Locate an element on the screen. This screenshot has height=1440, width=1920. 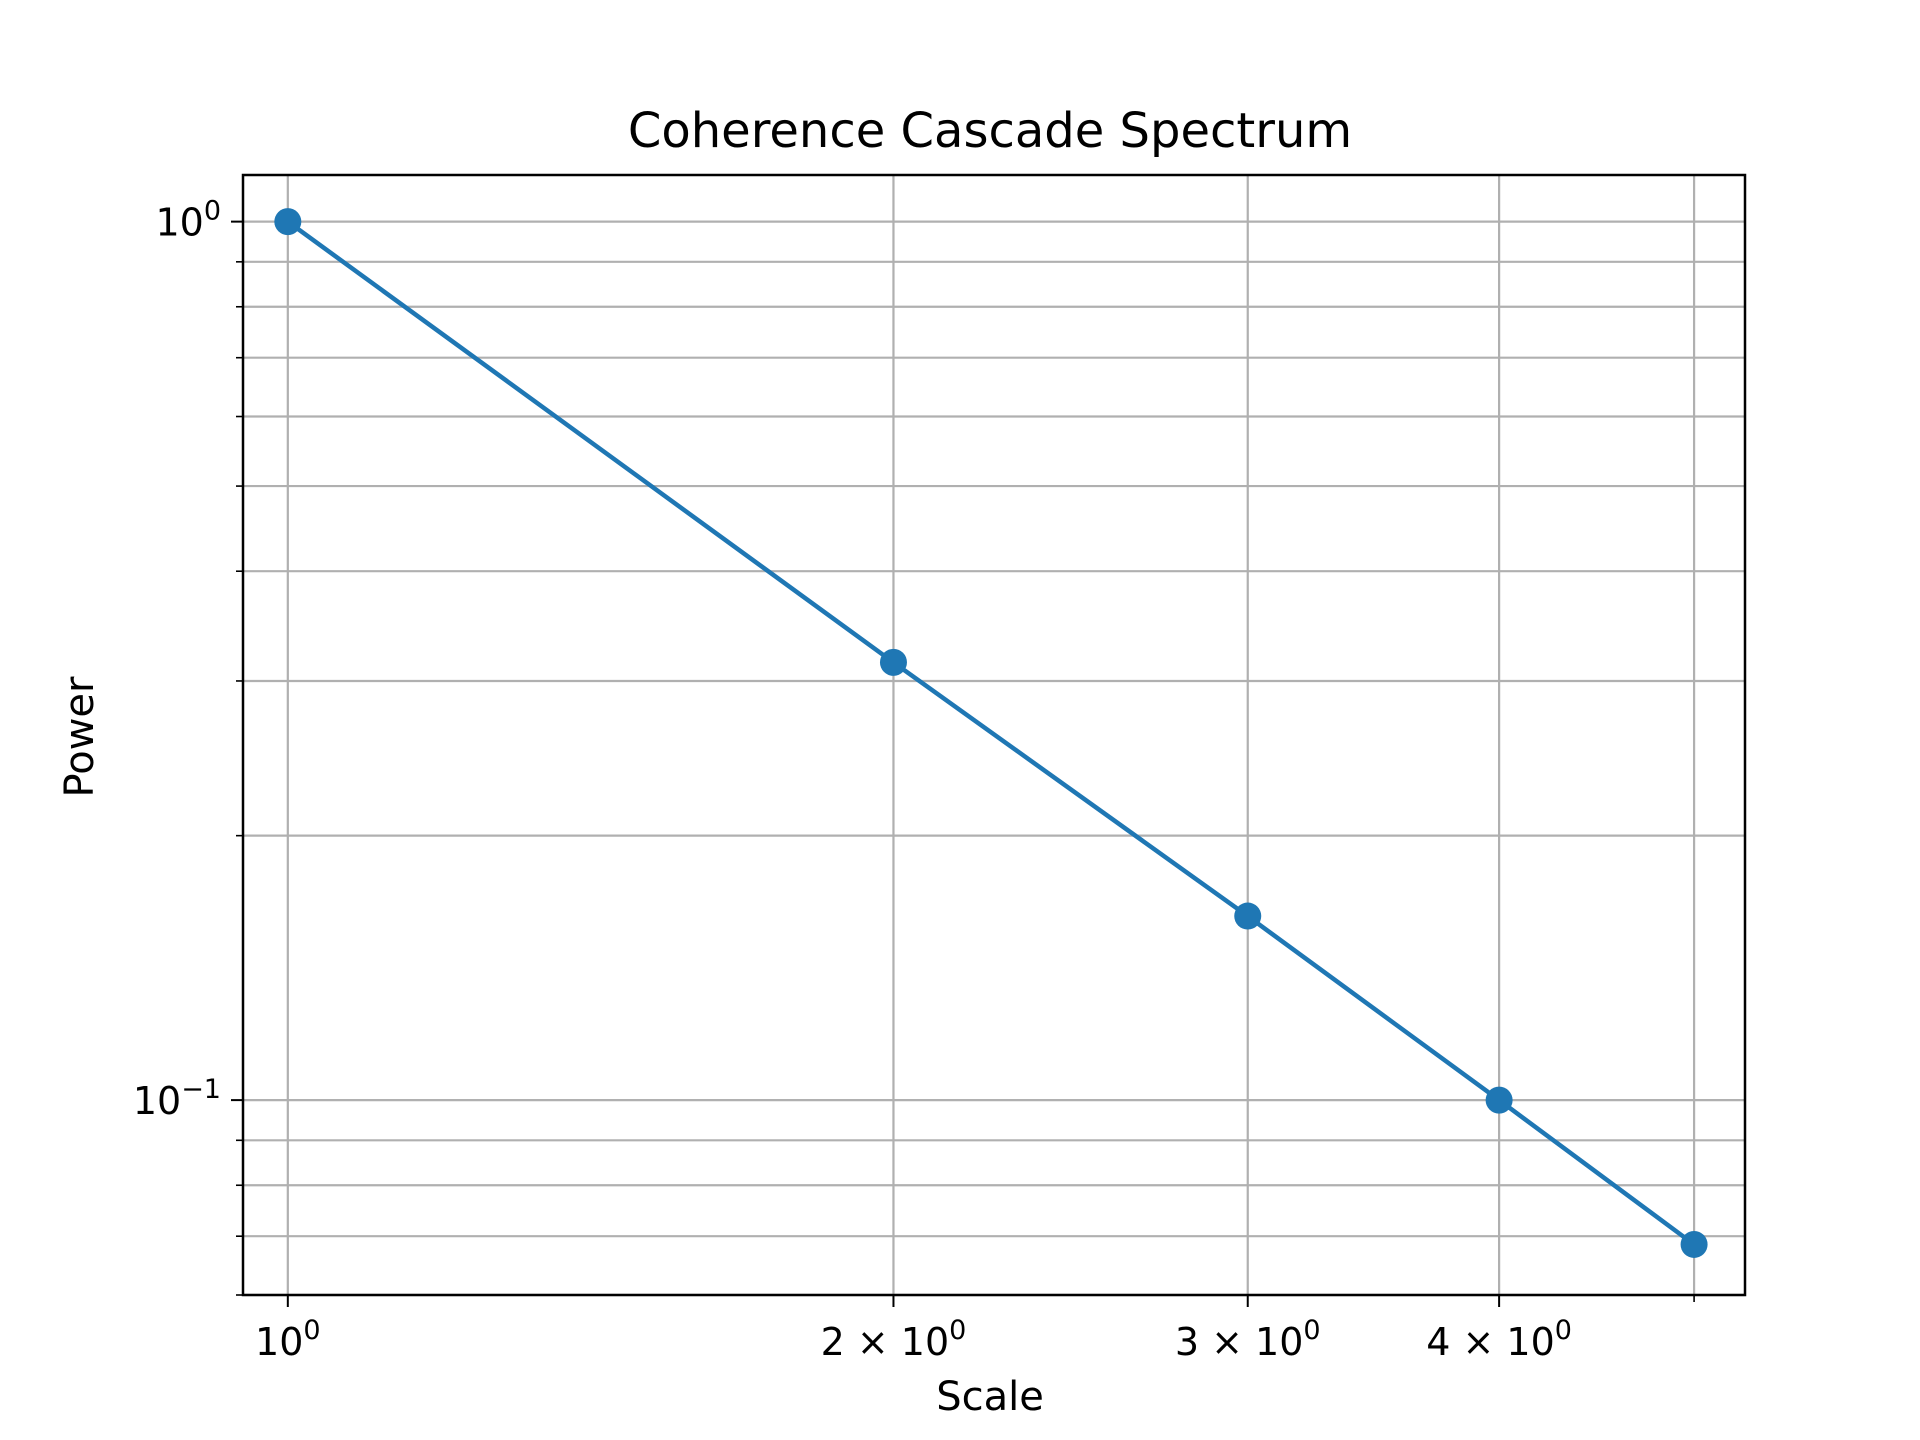
y-tick-label: 10⁰ is located at coordinates (188, 220).